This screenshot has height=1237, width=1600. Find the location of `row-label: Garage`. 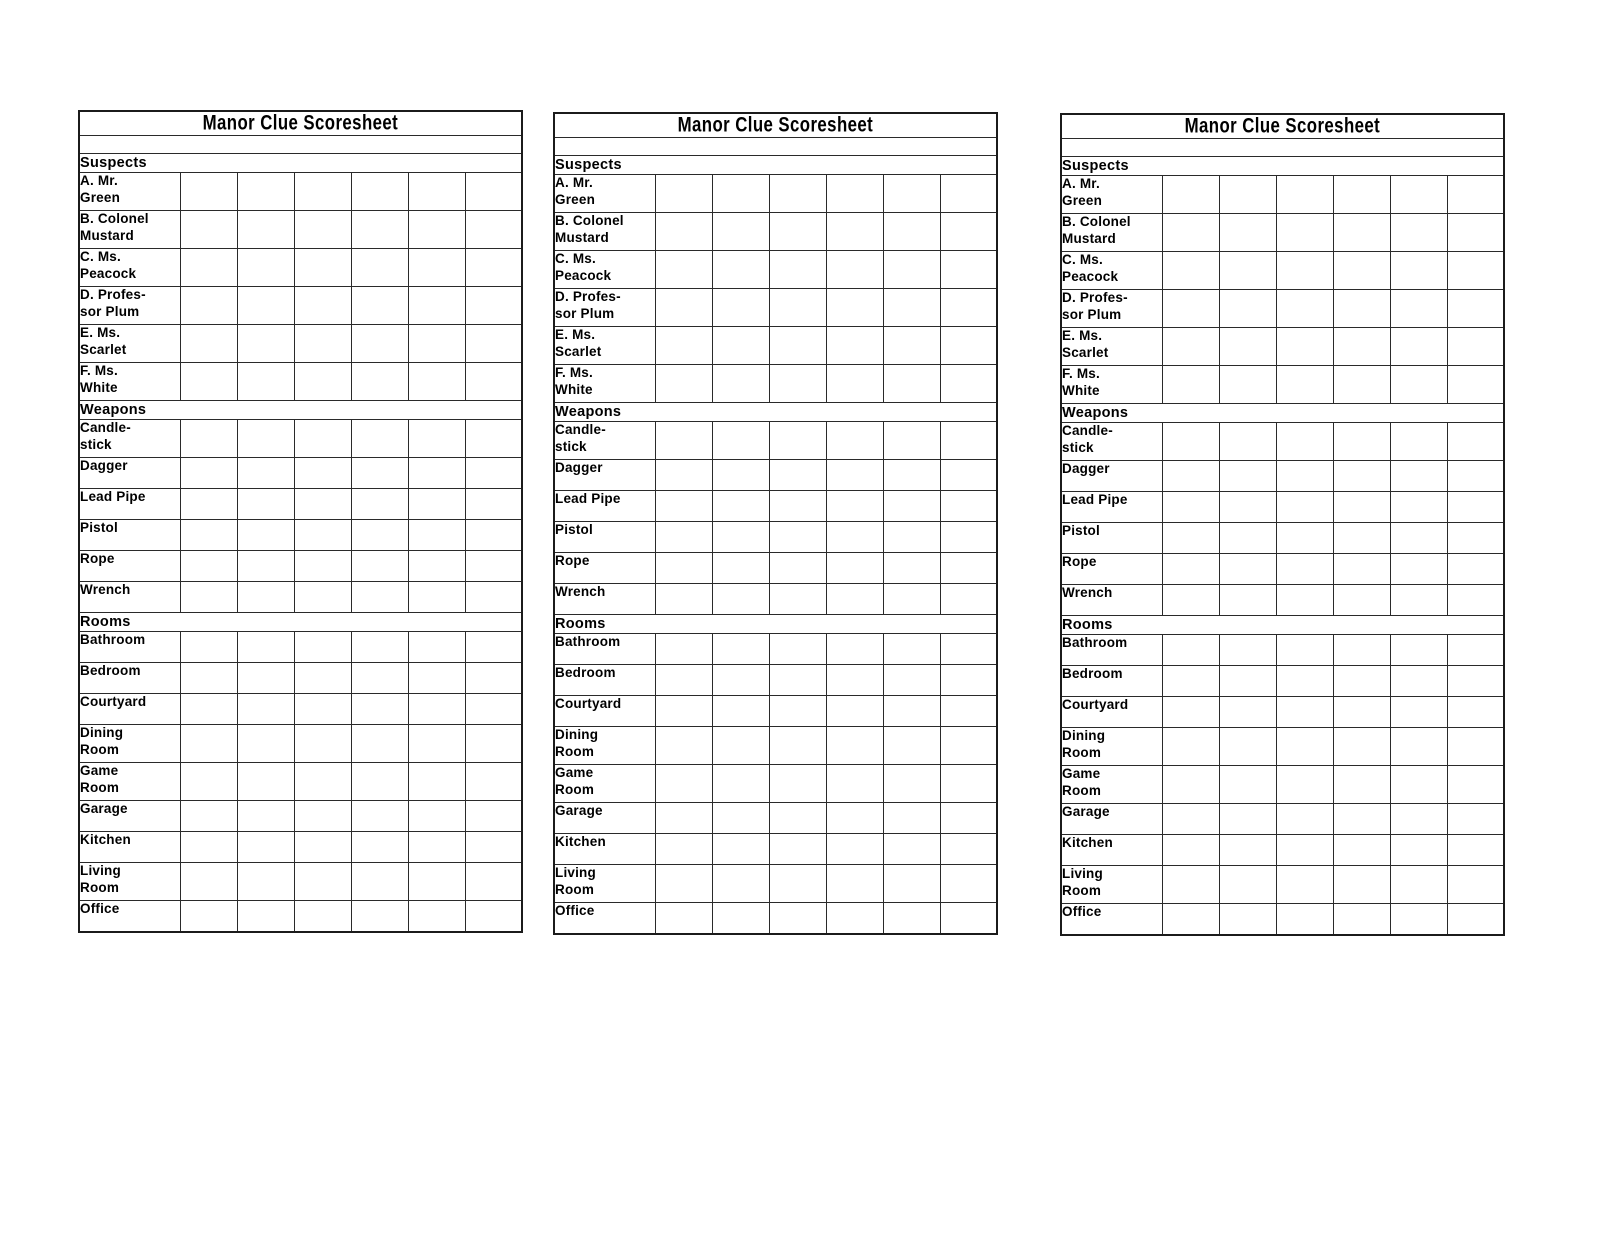

row-label: Garage is located at coordinates (604, 818).